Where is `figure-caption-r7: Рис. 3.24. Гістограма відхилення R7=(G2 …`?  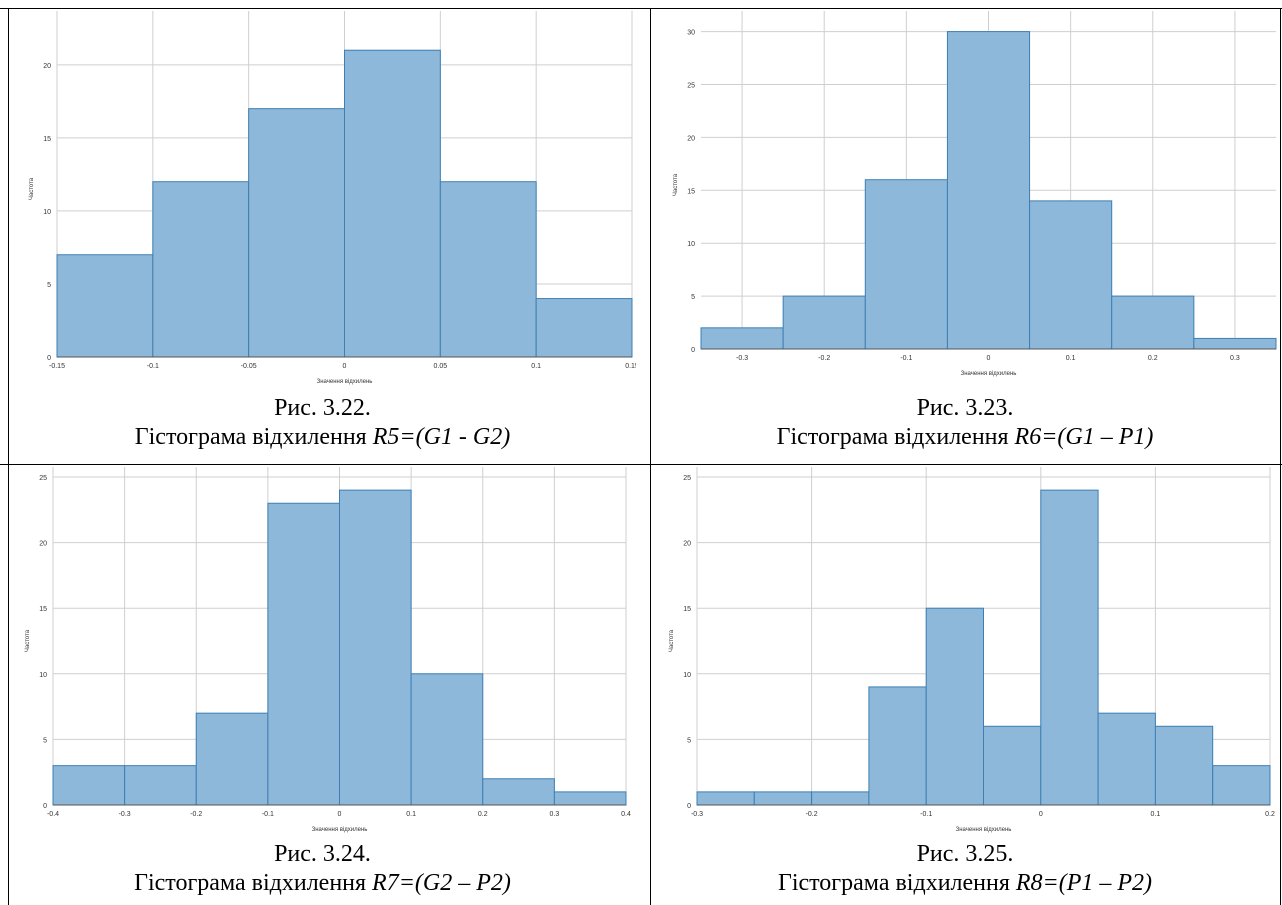
figure-caption-r7: Рис. 3.24. Гістограма відхилення R7=(G2 … is located at coordinates (322, 869).